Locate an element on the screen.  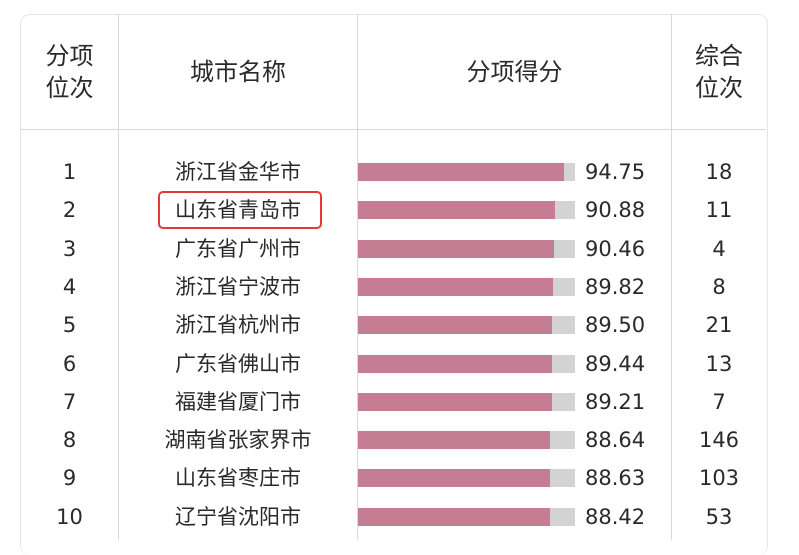
overall-rank-cell: 21 is located at coordinates (719, 325).